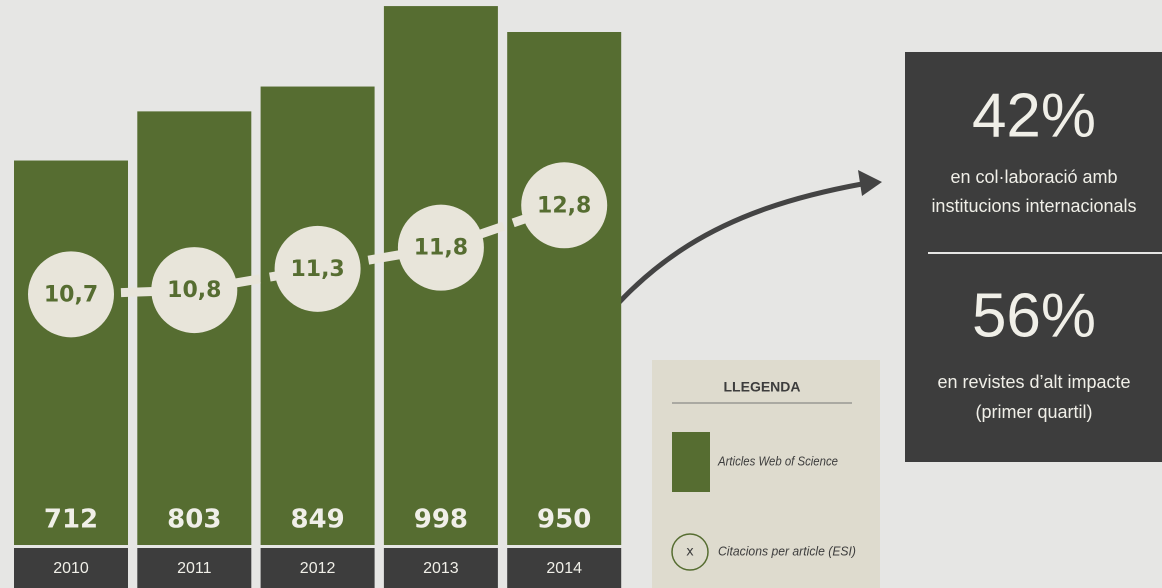 Image resolution: width=1162 pixels, height=588 pixels. What do you see at coordinates (870, 183) in the screenshot?
I see `arrow-head` at bounding box center [870, 183].